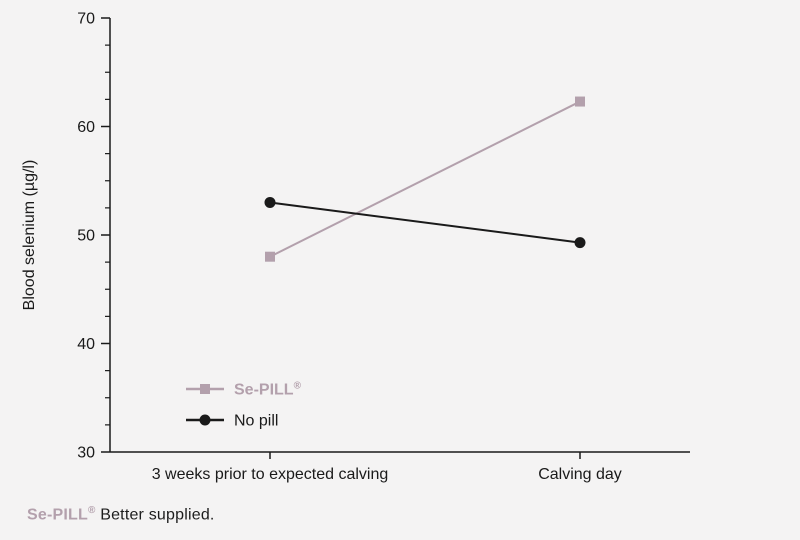 Image resolution: width=800 pixels, height=540 pixels. What do you see at coordinates (256, 421) in the screenshot?
I see `legend-label: No pill` at bounding box center [256, 421].